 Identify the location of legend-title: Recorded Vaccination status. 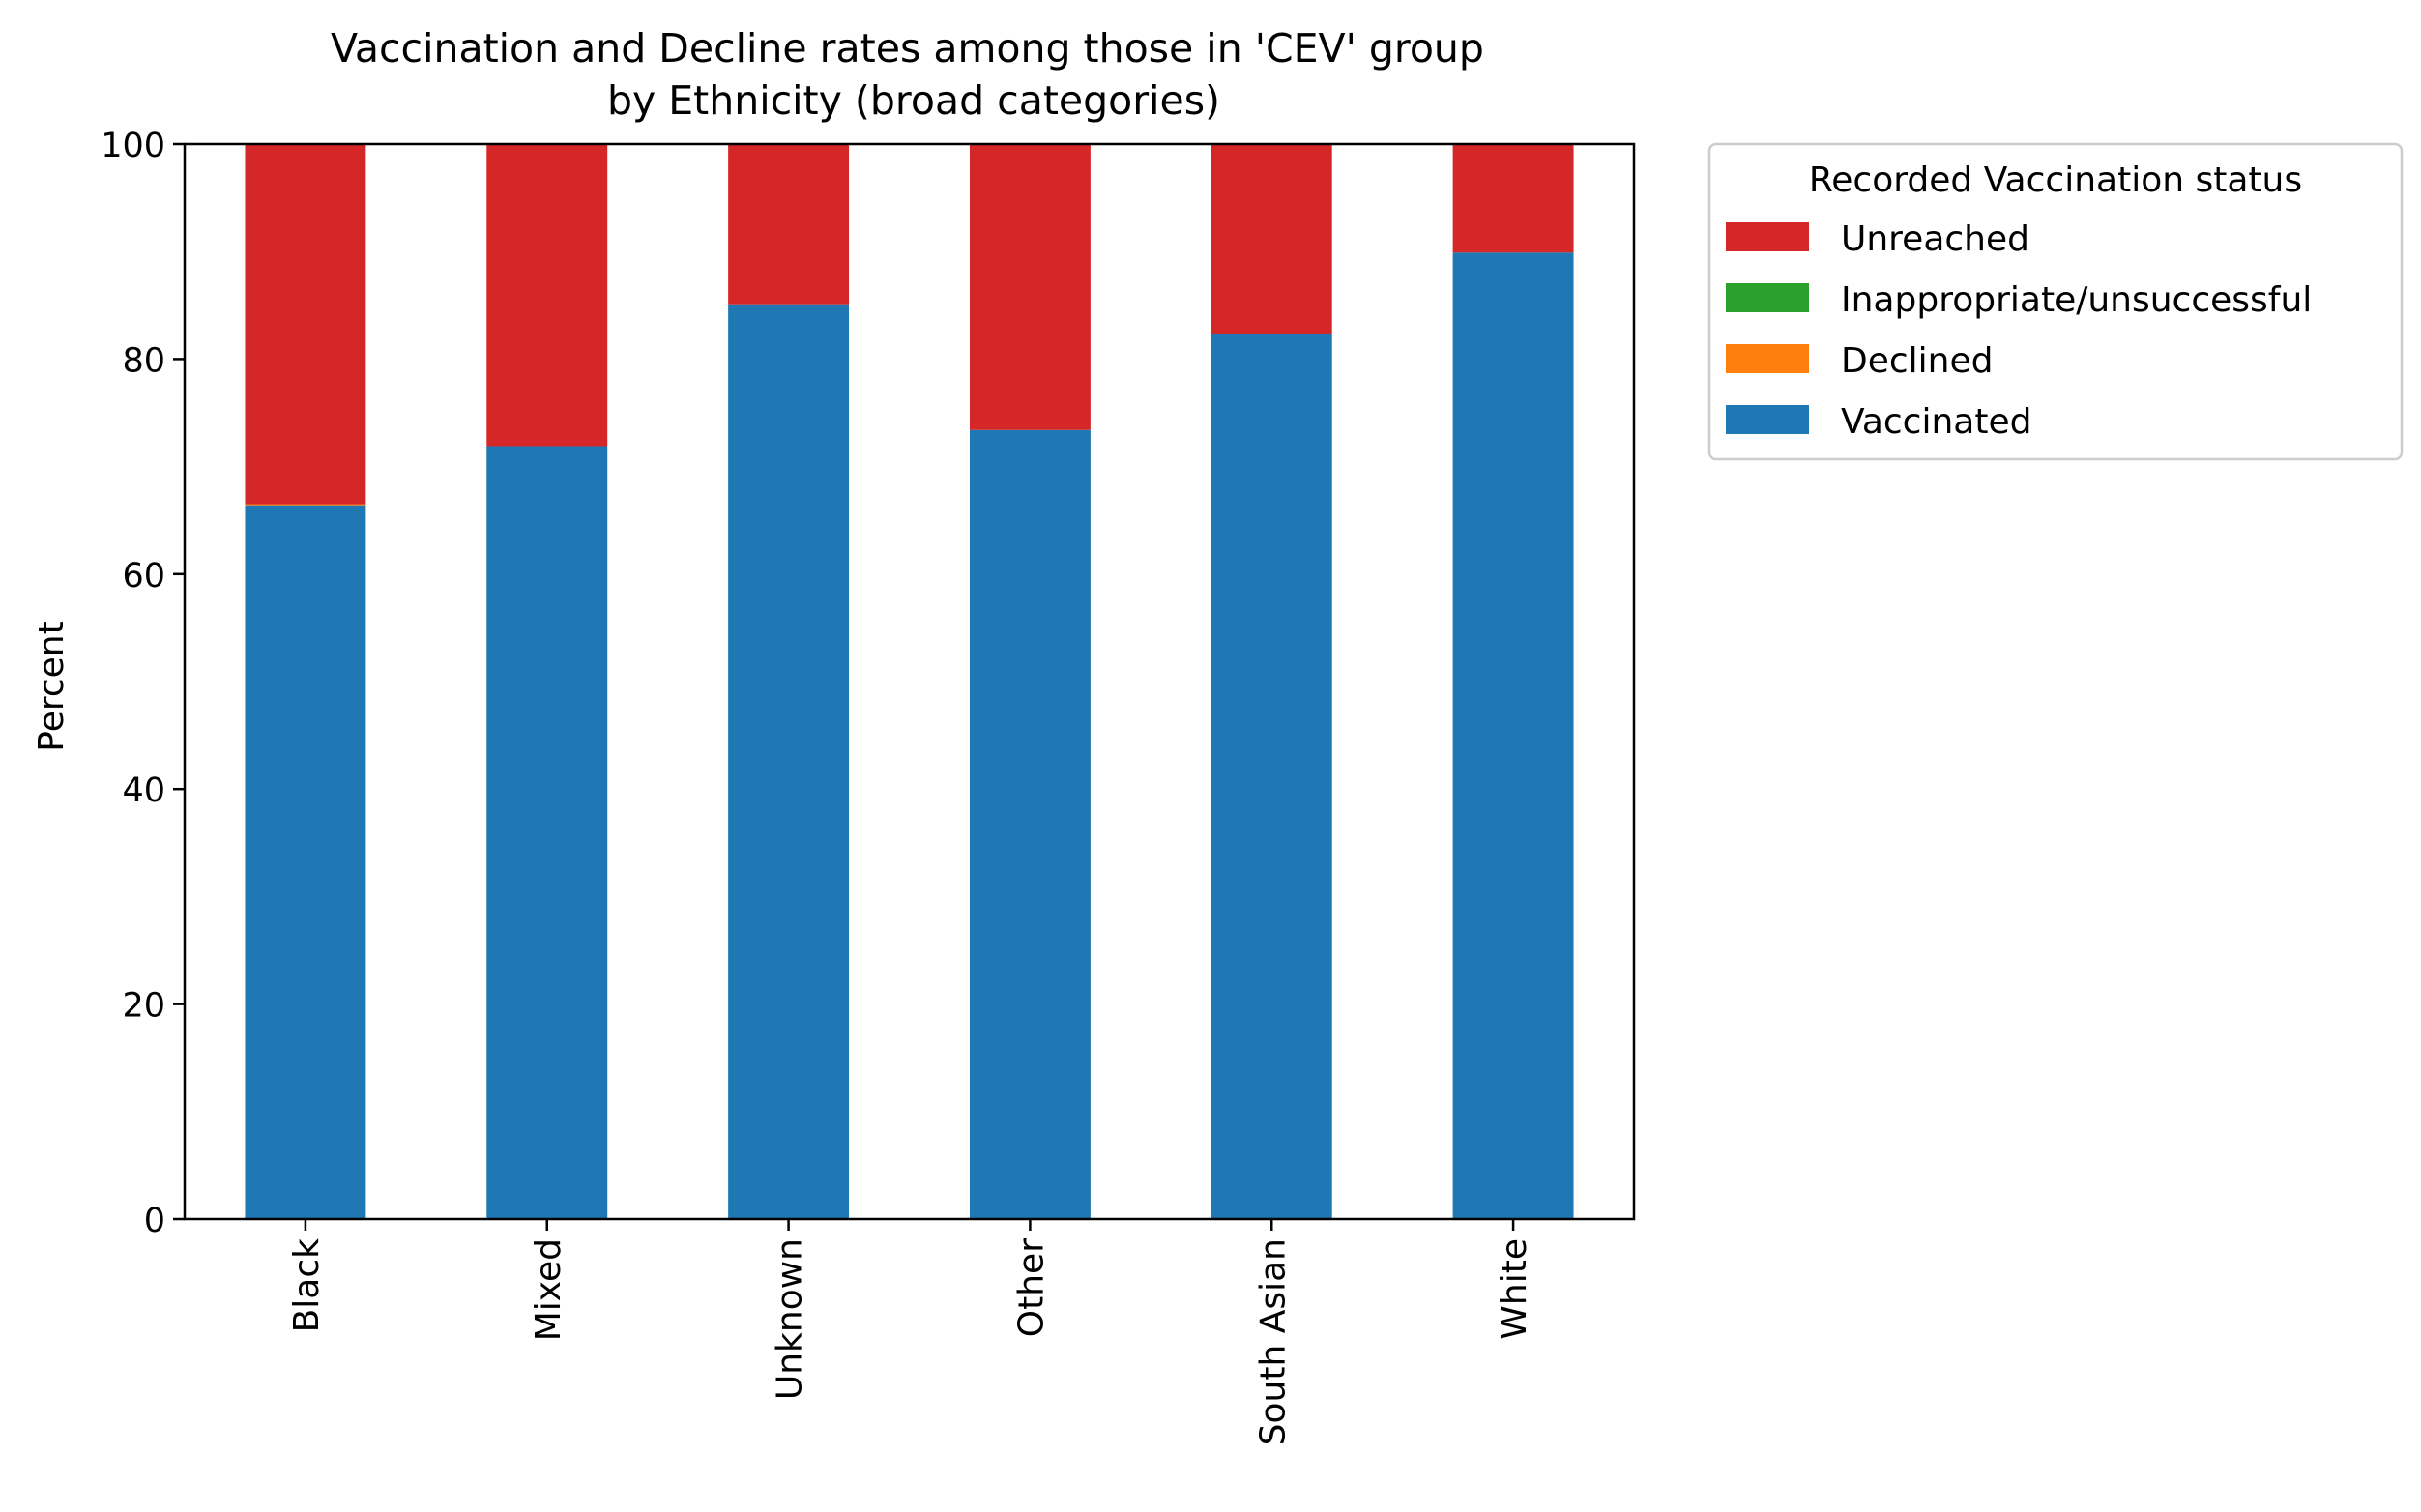
(2055, 180).